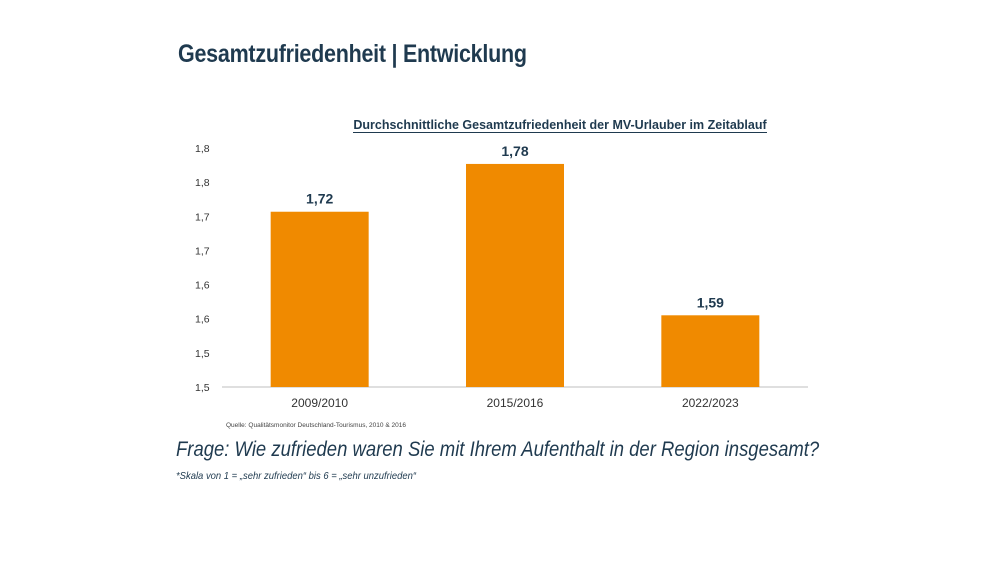 The height and width of the screenshot is (563, 1000). I want to click on x-tick-label: 2009/2010, so click(319, 403).